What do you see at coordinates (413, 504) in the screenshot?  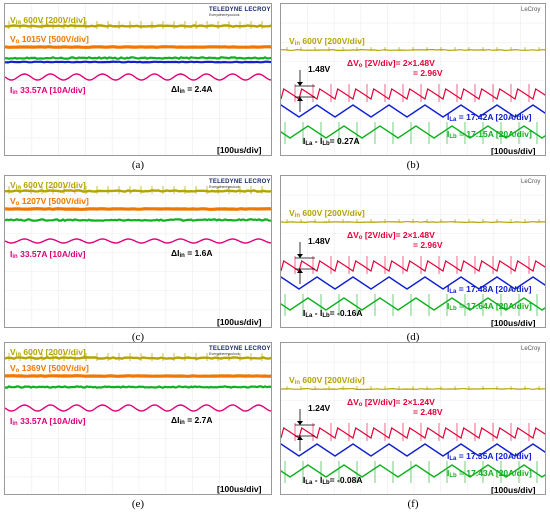 I see `panel-caption: (f)` at bounding box center [413, 504].